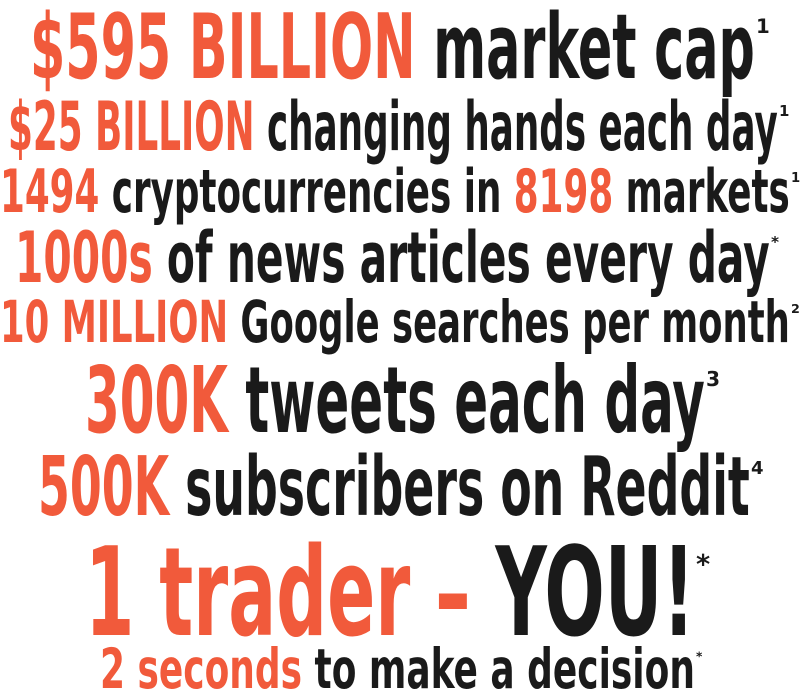 Image resolution: width=800 pixels, height=696 pixels. What do you see at coordinates (49, 191) in the screenshot?
I see `highlight-text: 1494` at bounding box center [49, 191].